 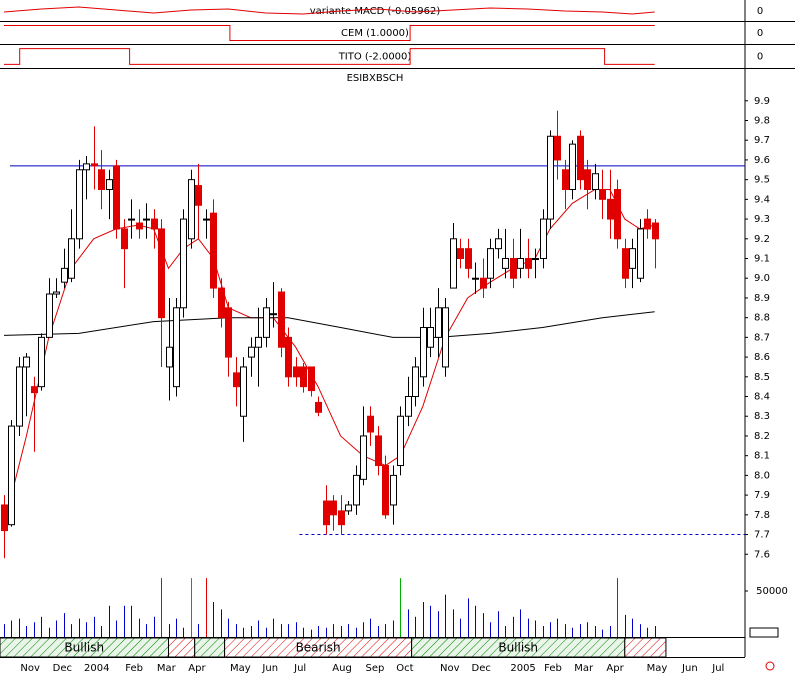 I want to click on band-label: Bullish, so click(x=84, y=648).